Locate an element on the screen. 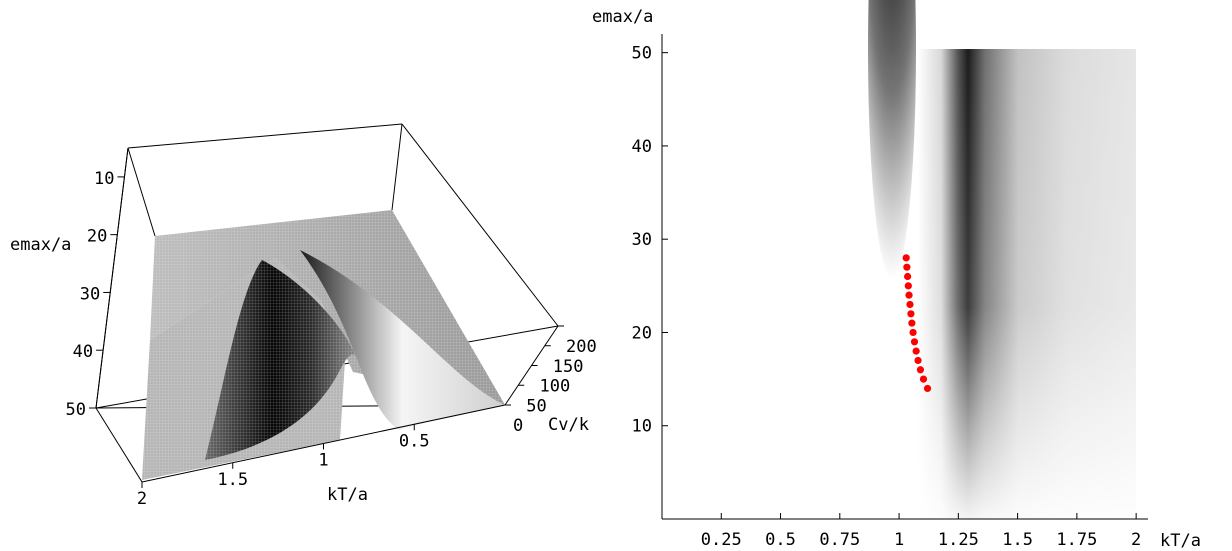 This screenshot has height=551, width=1232. heatmap-x-tick-label: 1.5 is located at coordinates (1017, 540).